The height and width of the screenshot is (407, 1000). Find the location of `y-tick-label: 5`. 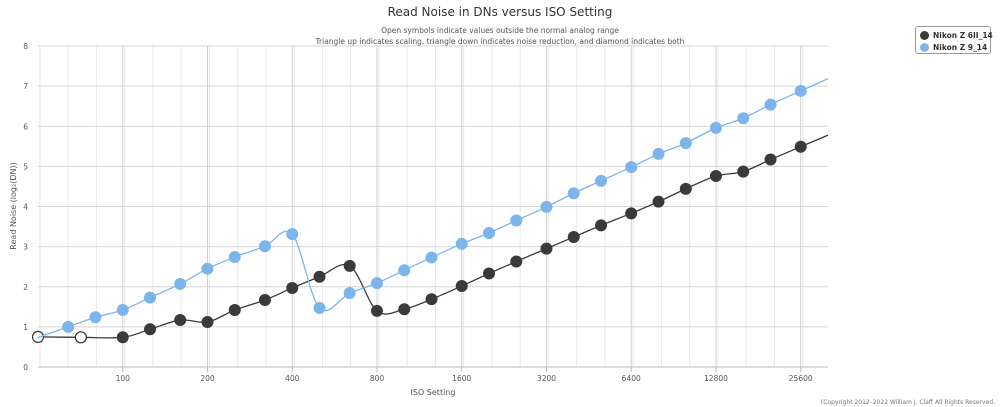

y-tick-label: 5 is located at coordinates (25, 166).